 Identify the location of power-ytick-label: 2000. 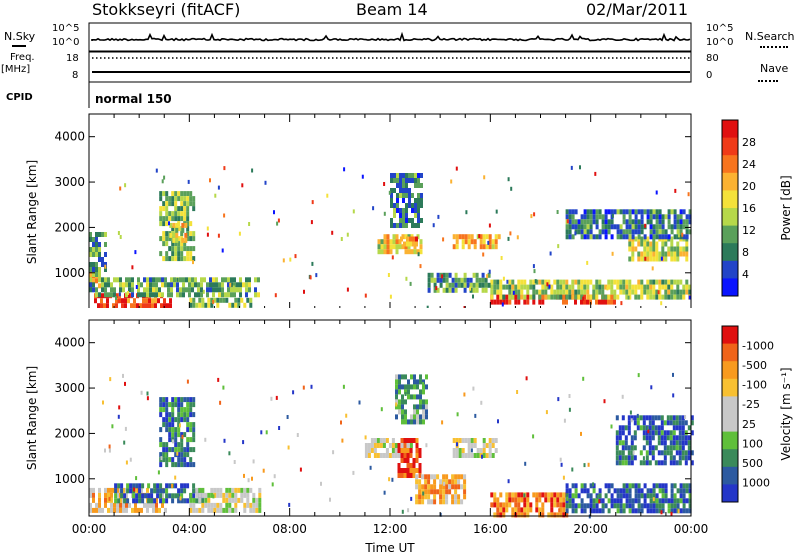
(69, 227).